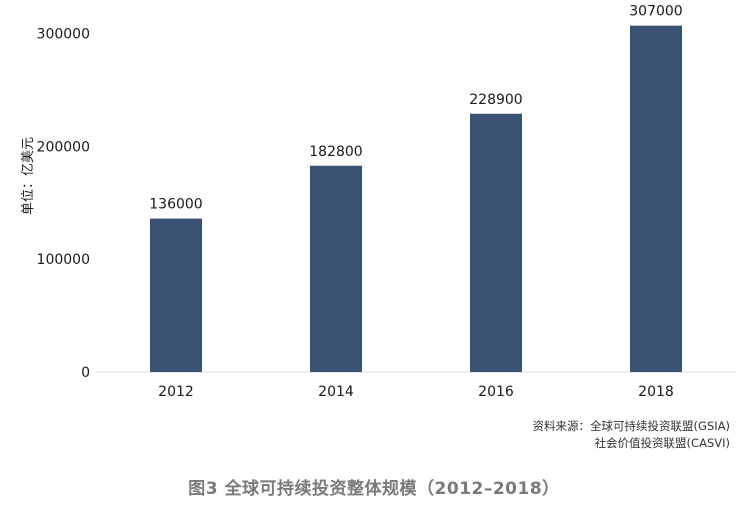 The height and width of the screenshot is (514, 748). What do you see at coordinates (656, 392) in the screenshot?
I see `x-tick-label: 2018` at bounding box center [656, 392].